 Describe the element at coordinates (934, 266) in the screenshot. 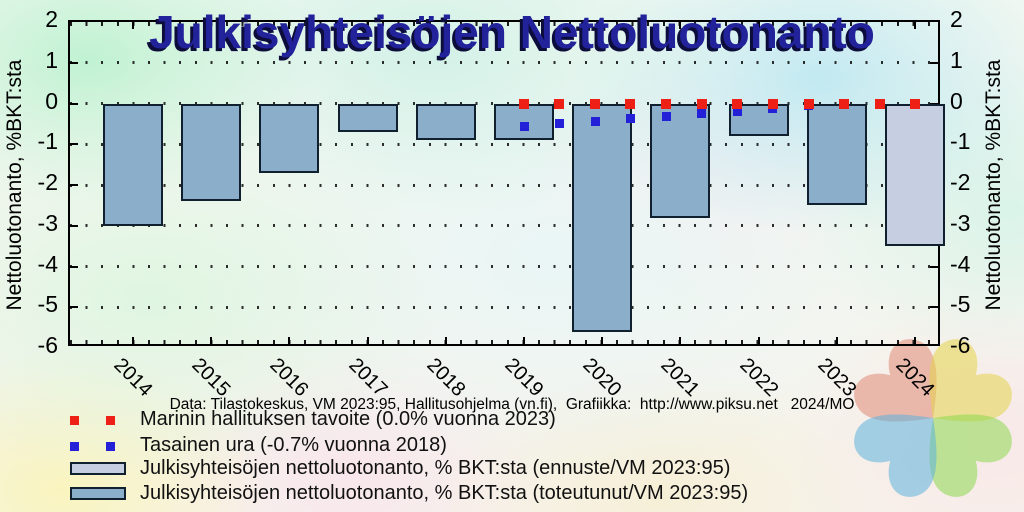

I see `ytick-right--4` at that location.